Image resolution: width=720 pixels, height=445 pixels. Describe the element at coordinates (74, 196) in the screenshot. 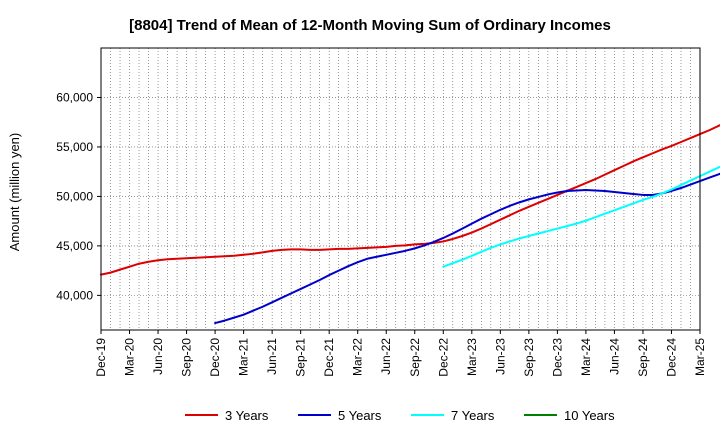

I see `y-tick-label: 50,000` at that location.